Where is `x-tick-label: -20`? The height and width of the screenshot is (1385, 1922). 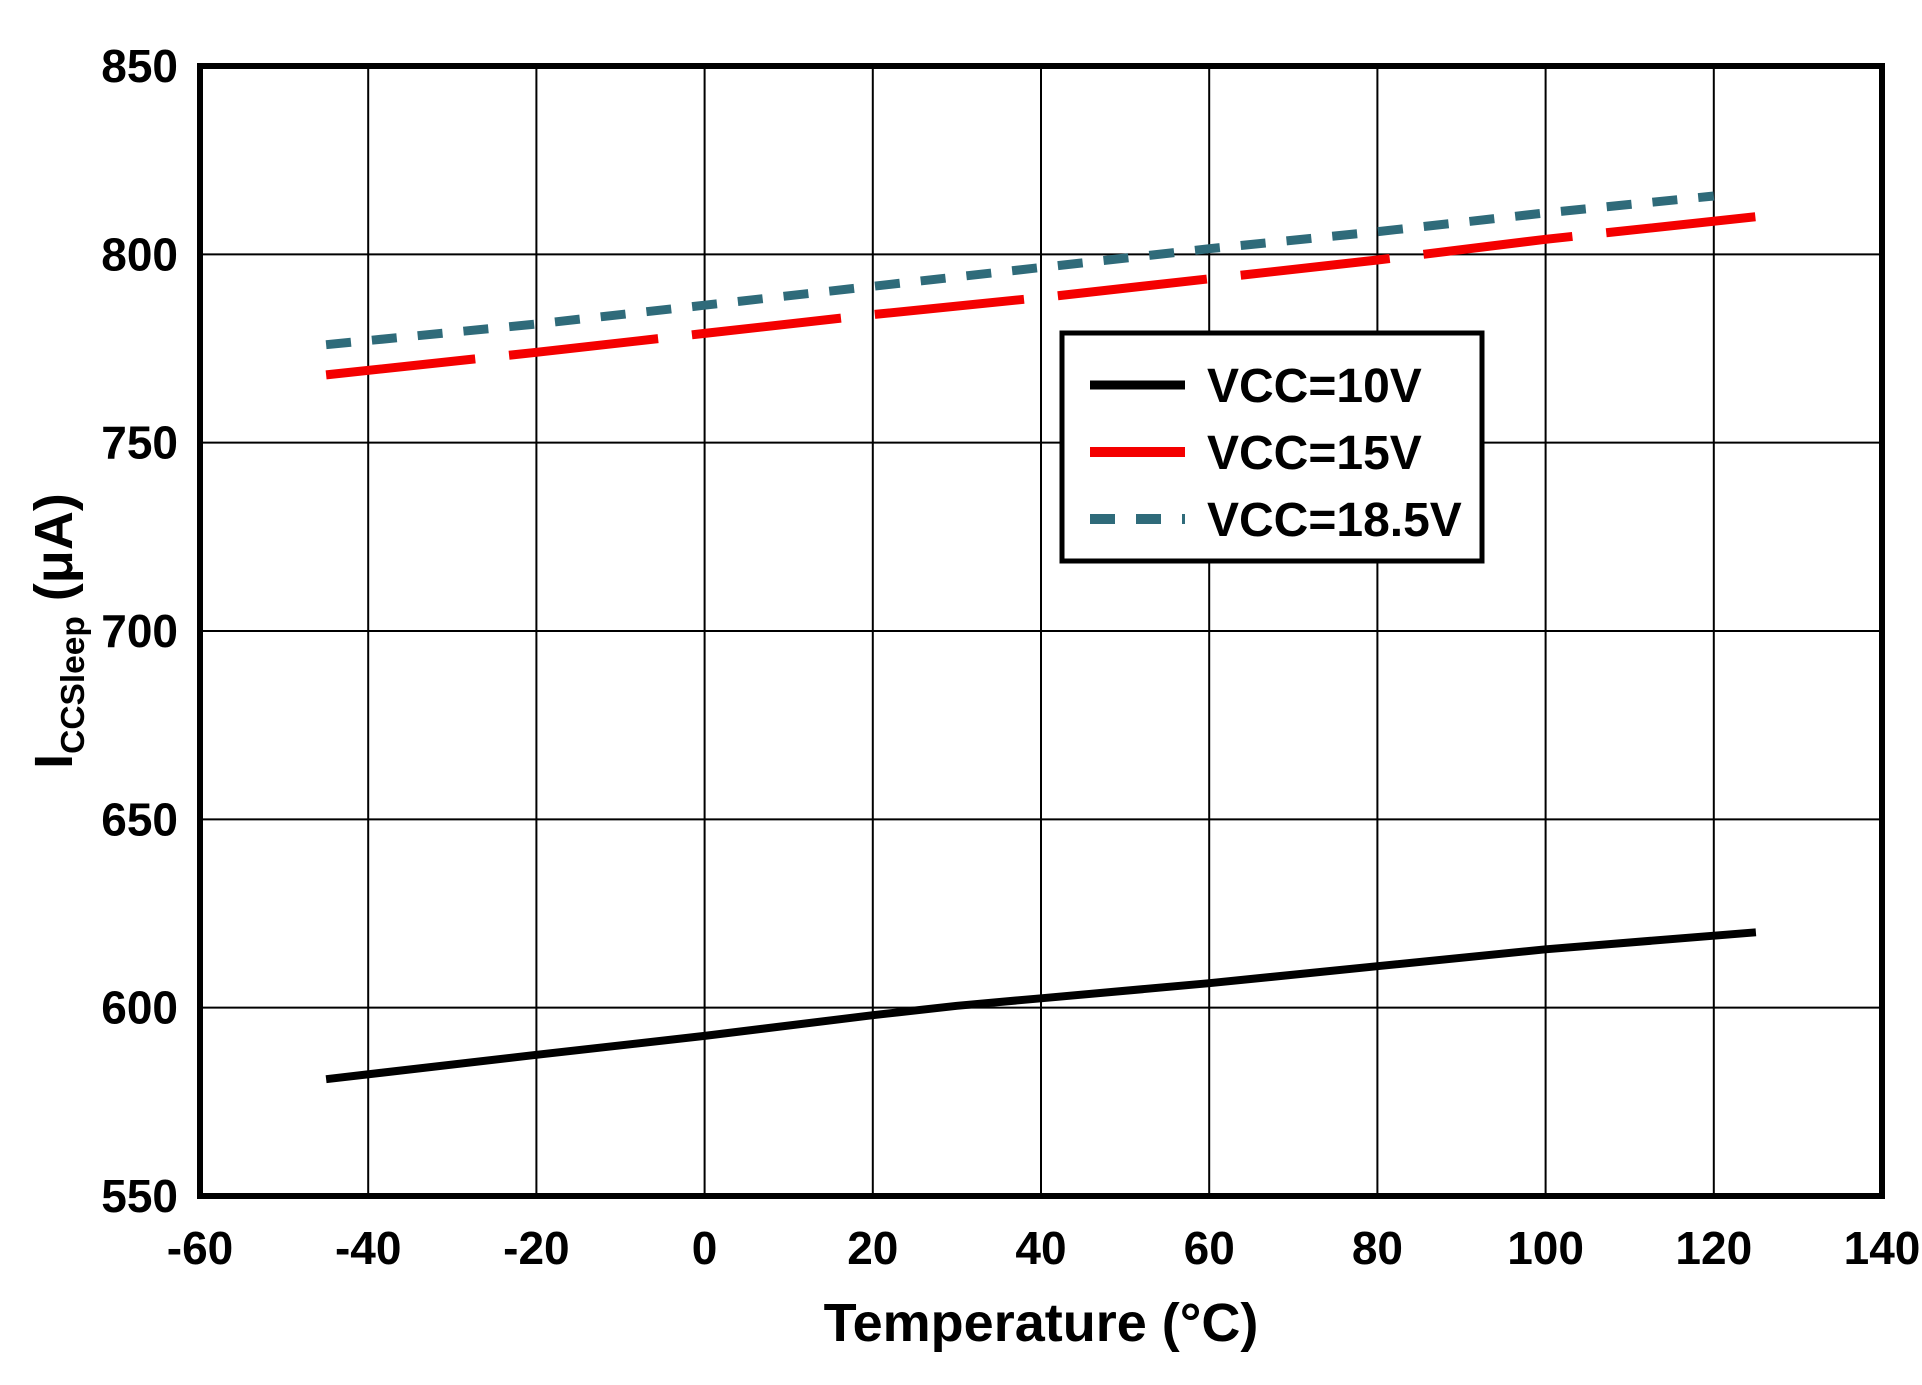
x-tick-label: -20 is located at coordinates (536, 1248).